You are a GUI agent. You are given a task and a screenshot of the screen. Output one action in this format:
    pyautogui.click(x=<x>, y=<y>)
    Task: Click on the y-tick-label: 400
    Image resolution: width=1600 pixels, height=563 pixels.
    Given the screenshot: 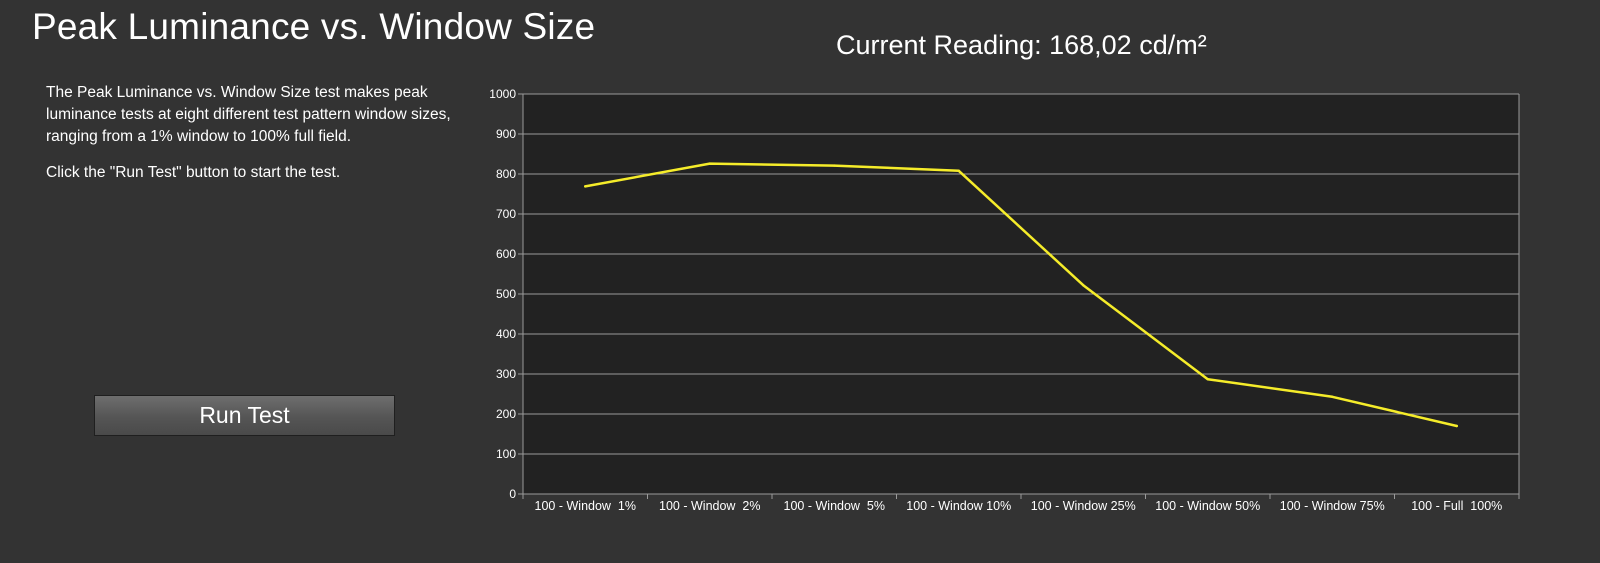 What is the action you would take?
    pyautogui.click(x=506, y=334)
    